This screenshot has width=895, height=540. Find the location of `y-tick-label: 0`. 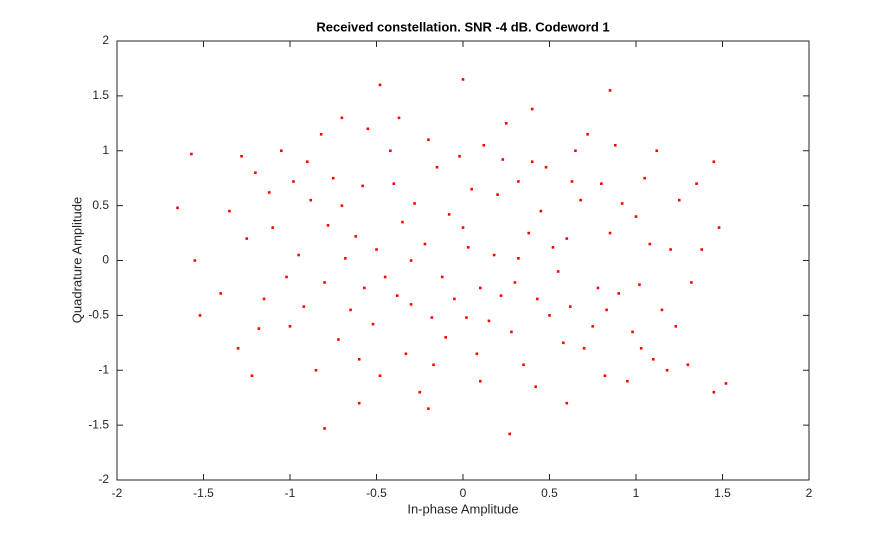

y-tick-label: 0 is located at coordinates (105, 260).